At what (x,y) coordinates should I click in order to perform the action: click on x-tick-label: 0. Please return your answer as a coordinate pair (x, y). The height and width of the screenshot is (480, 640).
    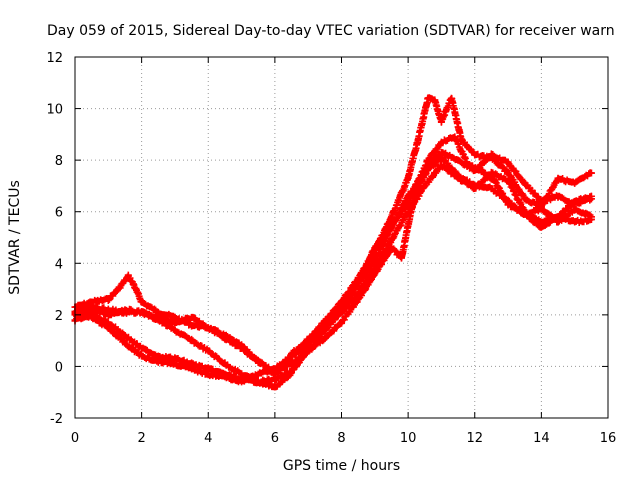
    Looking at the image, I should click on (75, 438).